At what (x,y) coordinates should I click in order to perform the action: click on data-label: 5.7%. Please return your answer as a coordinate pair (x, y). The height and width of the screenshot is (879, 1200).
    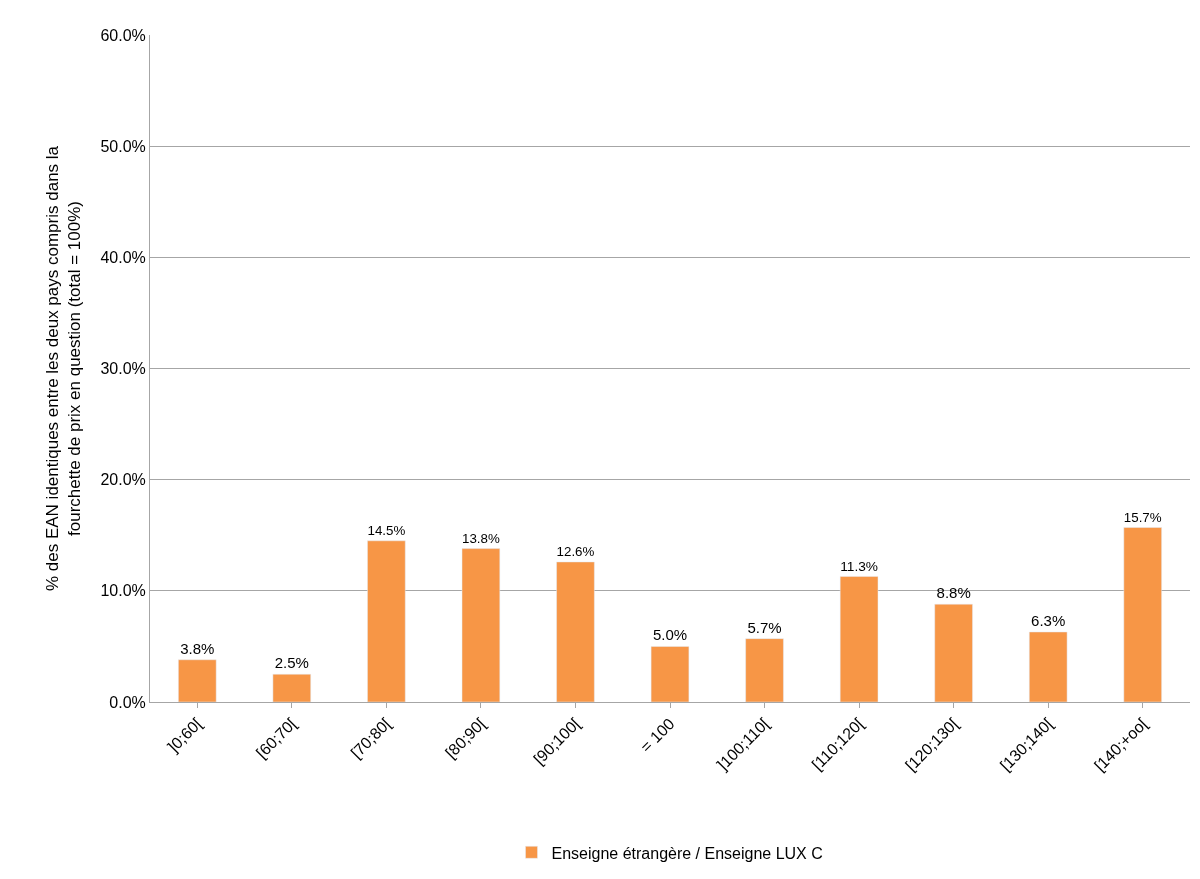
    Looking at the image, I should click on (764, 627).